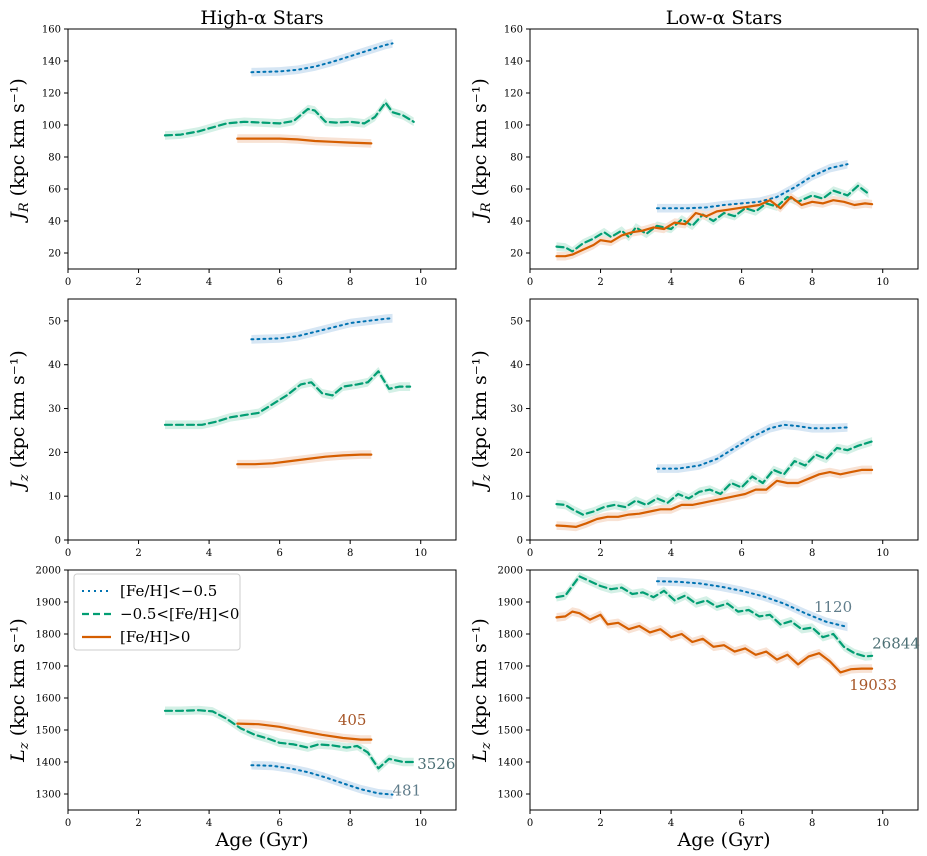 The width and height of the screenshot is (927, 856). Describe the element at coordinates (322, 779) in the screenshot. I see `uncertainty-band-metal-poor` at that location.